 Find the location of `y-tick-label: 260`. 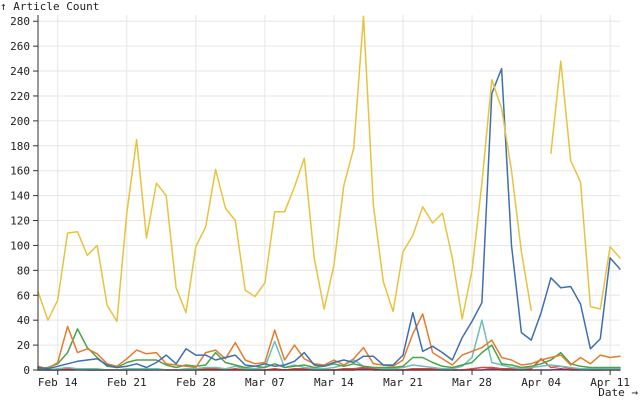

y-tick-label: 260 is located at coordinates (20, 46).